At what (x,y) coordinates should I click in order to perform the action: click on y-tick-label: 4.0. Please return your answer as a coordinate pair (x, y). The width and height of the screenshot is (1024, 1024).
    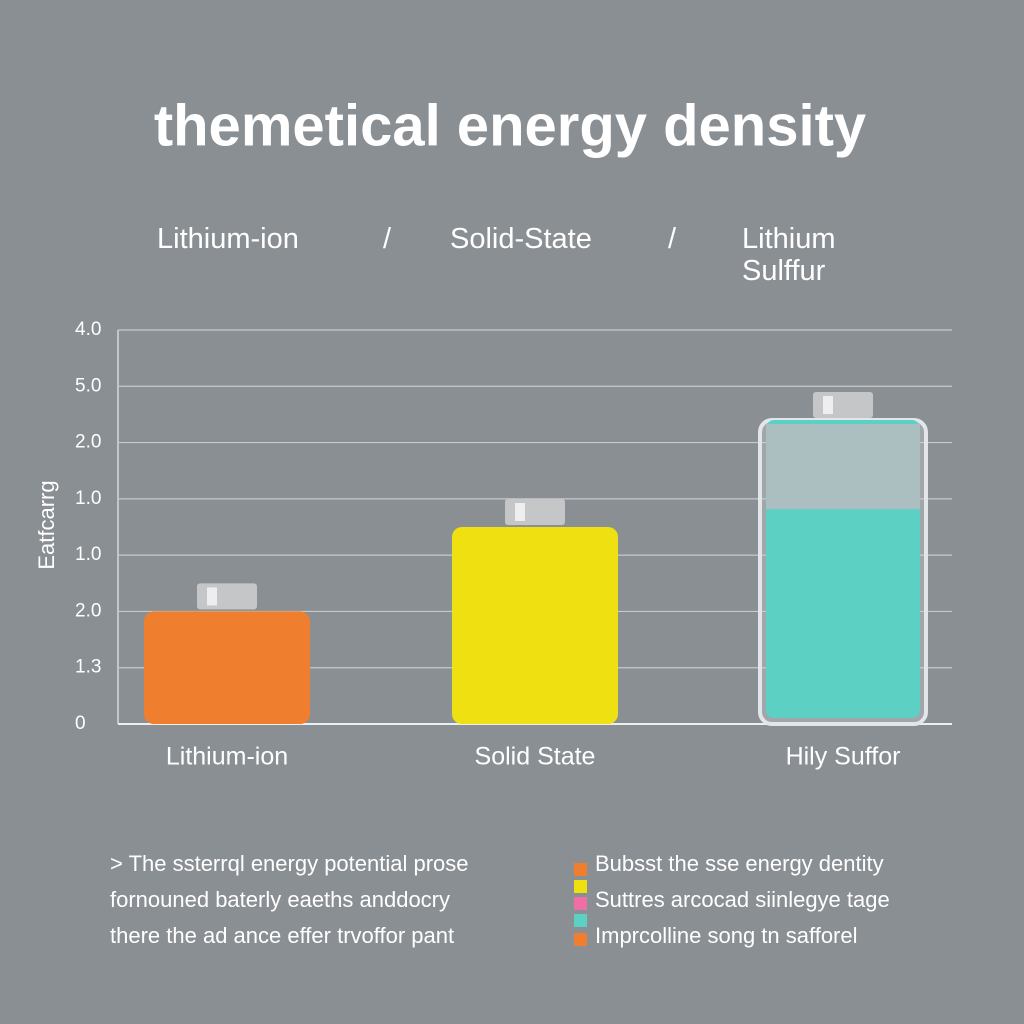
    Looking at the image, I should click on (88, 329).